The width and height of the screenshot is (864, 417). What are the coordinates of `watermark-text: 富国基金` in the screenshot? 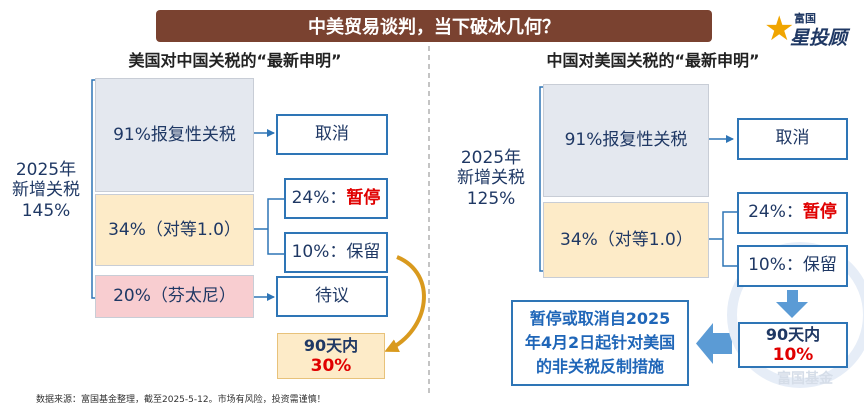 It's located at (805, 379).